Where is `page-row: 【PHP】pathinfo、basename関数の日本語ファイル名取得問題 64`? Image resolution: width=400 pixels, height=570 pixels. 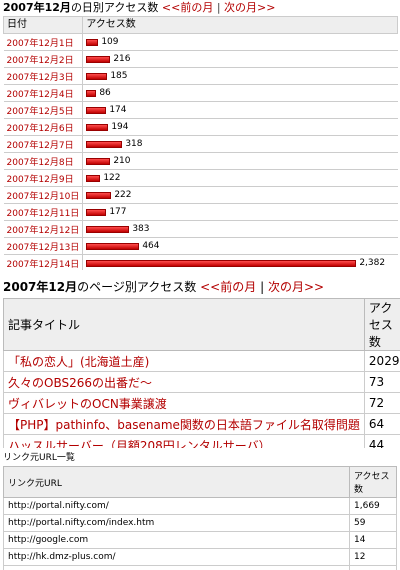
page-row: 【PHP】pathinfo、basename関数の日本語ファイル名取得問題 64 is located at coordinates (201, 424).